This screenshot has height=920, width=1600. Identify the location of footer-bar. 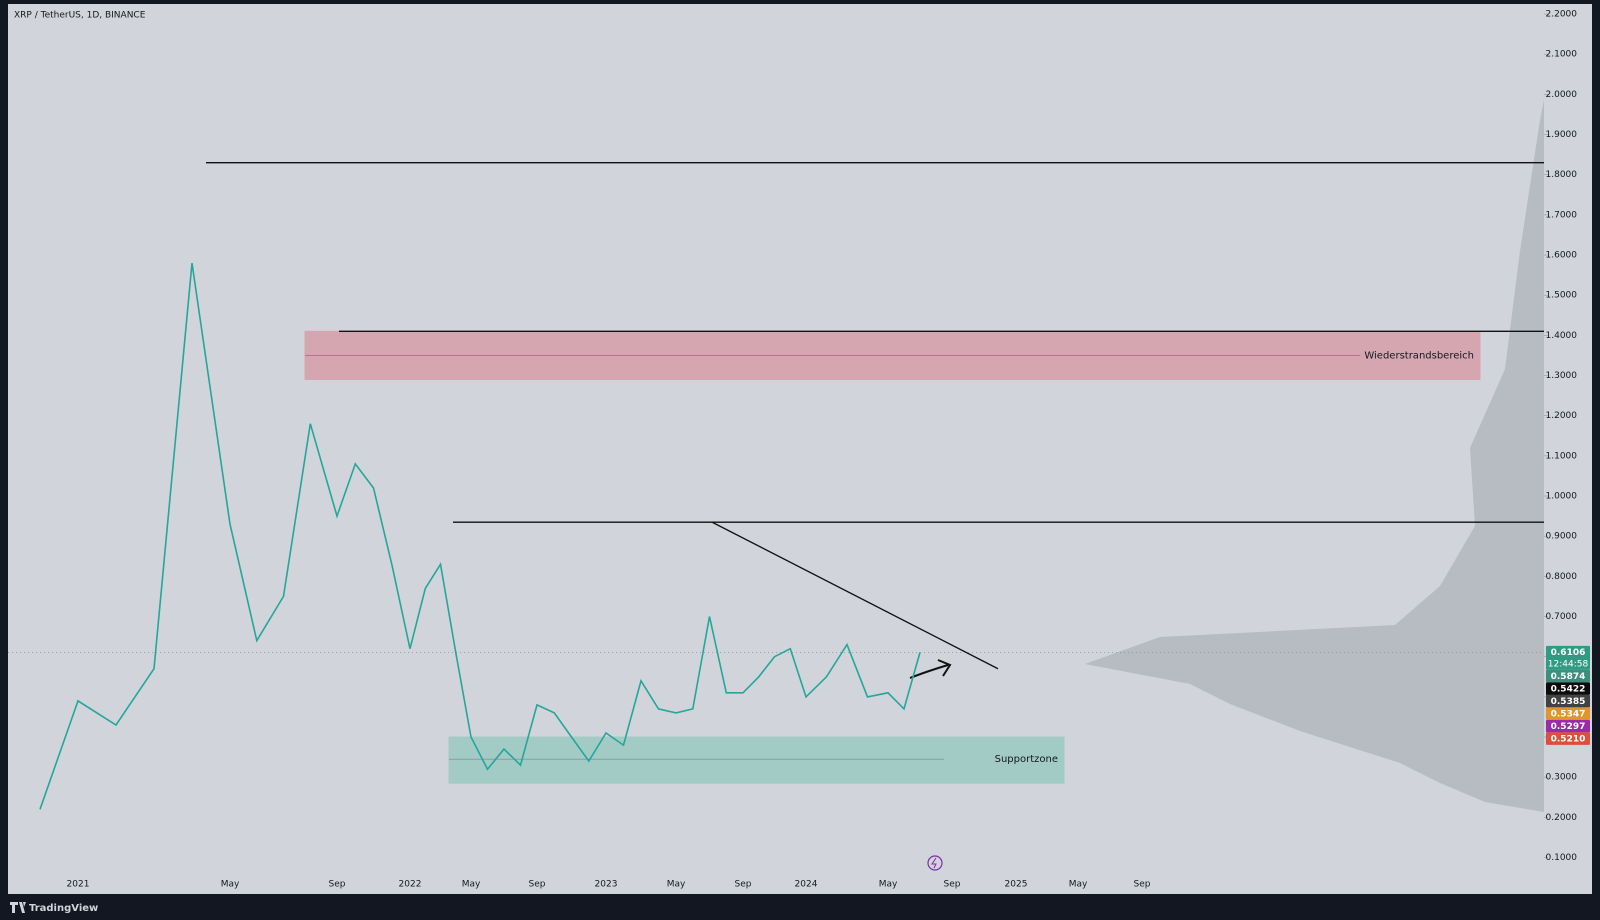
(800, 907).